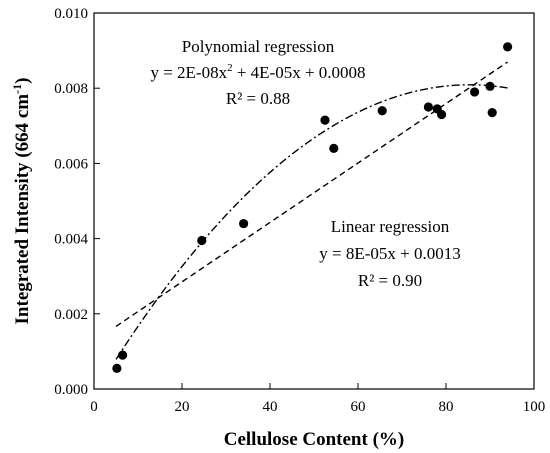 This screenshot has height=453, width=550. What do you see at coordinates (314, 439) in the screenshot?
I see `x-axis-title: Cellulose Content (%)` at bounding box center [314, 439].